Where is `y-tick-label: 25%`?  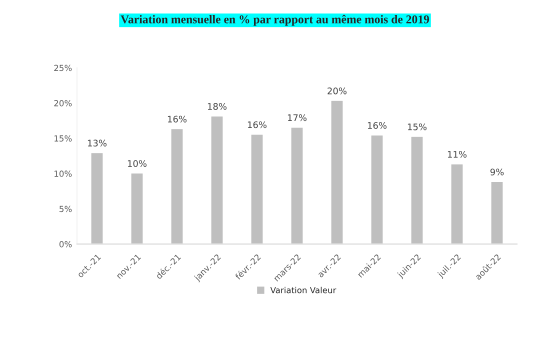
y-tick-label: 25% is located at coordinates (63, 68).